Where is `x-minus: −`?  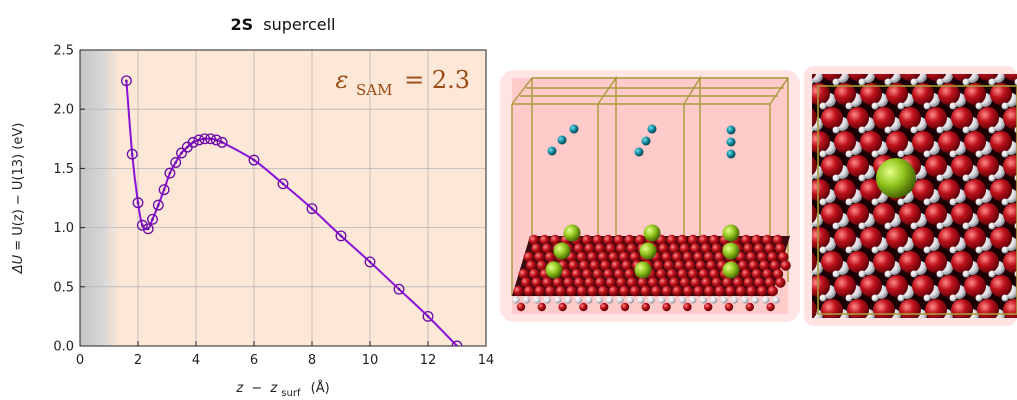 x-minus: − is located at coordinates (256, 388).